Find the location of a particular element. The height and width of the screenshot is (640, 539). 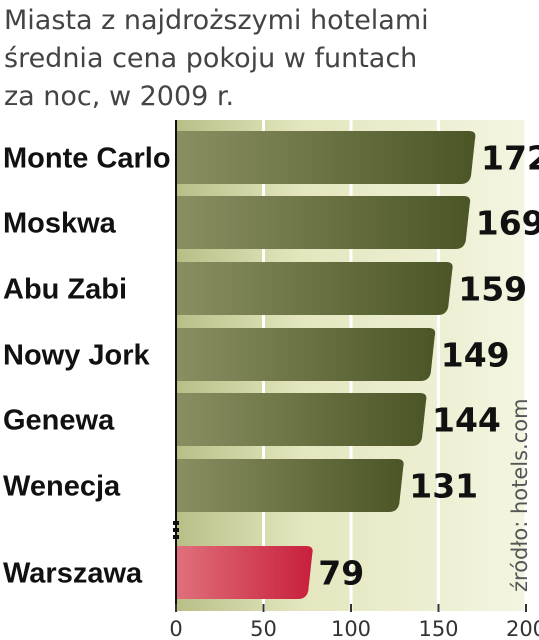

x-tick-label: 100 is located at coordinates (351, 628).